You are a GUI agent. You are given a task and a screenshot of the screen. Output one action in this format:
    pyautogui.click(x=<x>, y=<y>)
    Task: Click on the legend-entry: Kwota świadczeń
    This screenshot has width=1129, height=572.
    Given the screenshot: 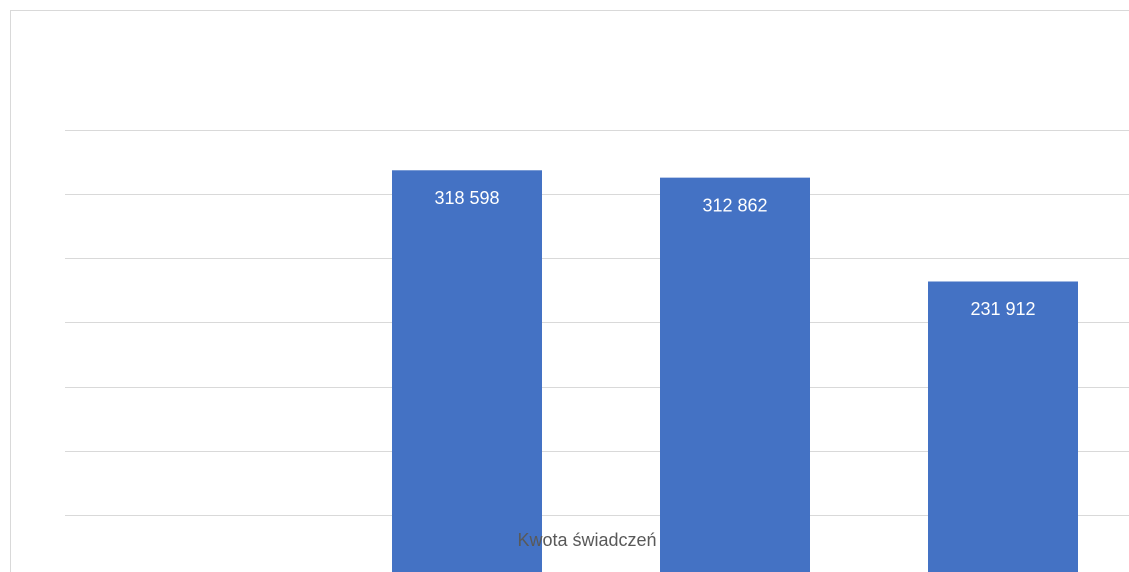 What is the action you would take?
    pyautogui.click(x=586, y=540)
    